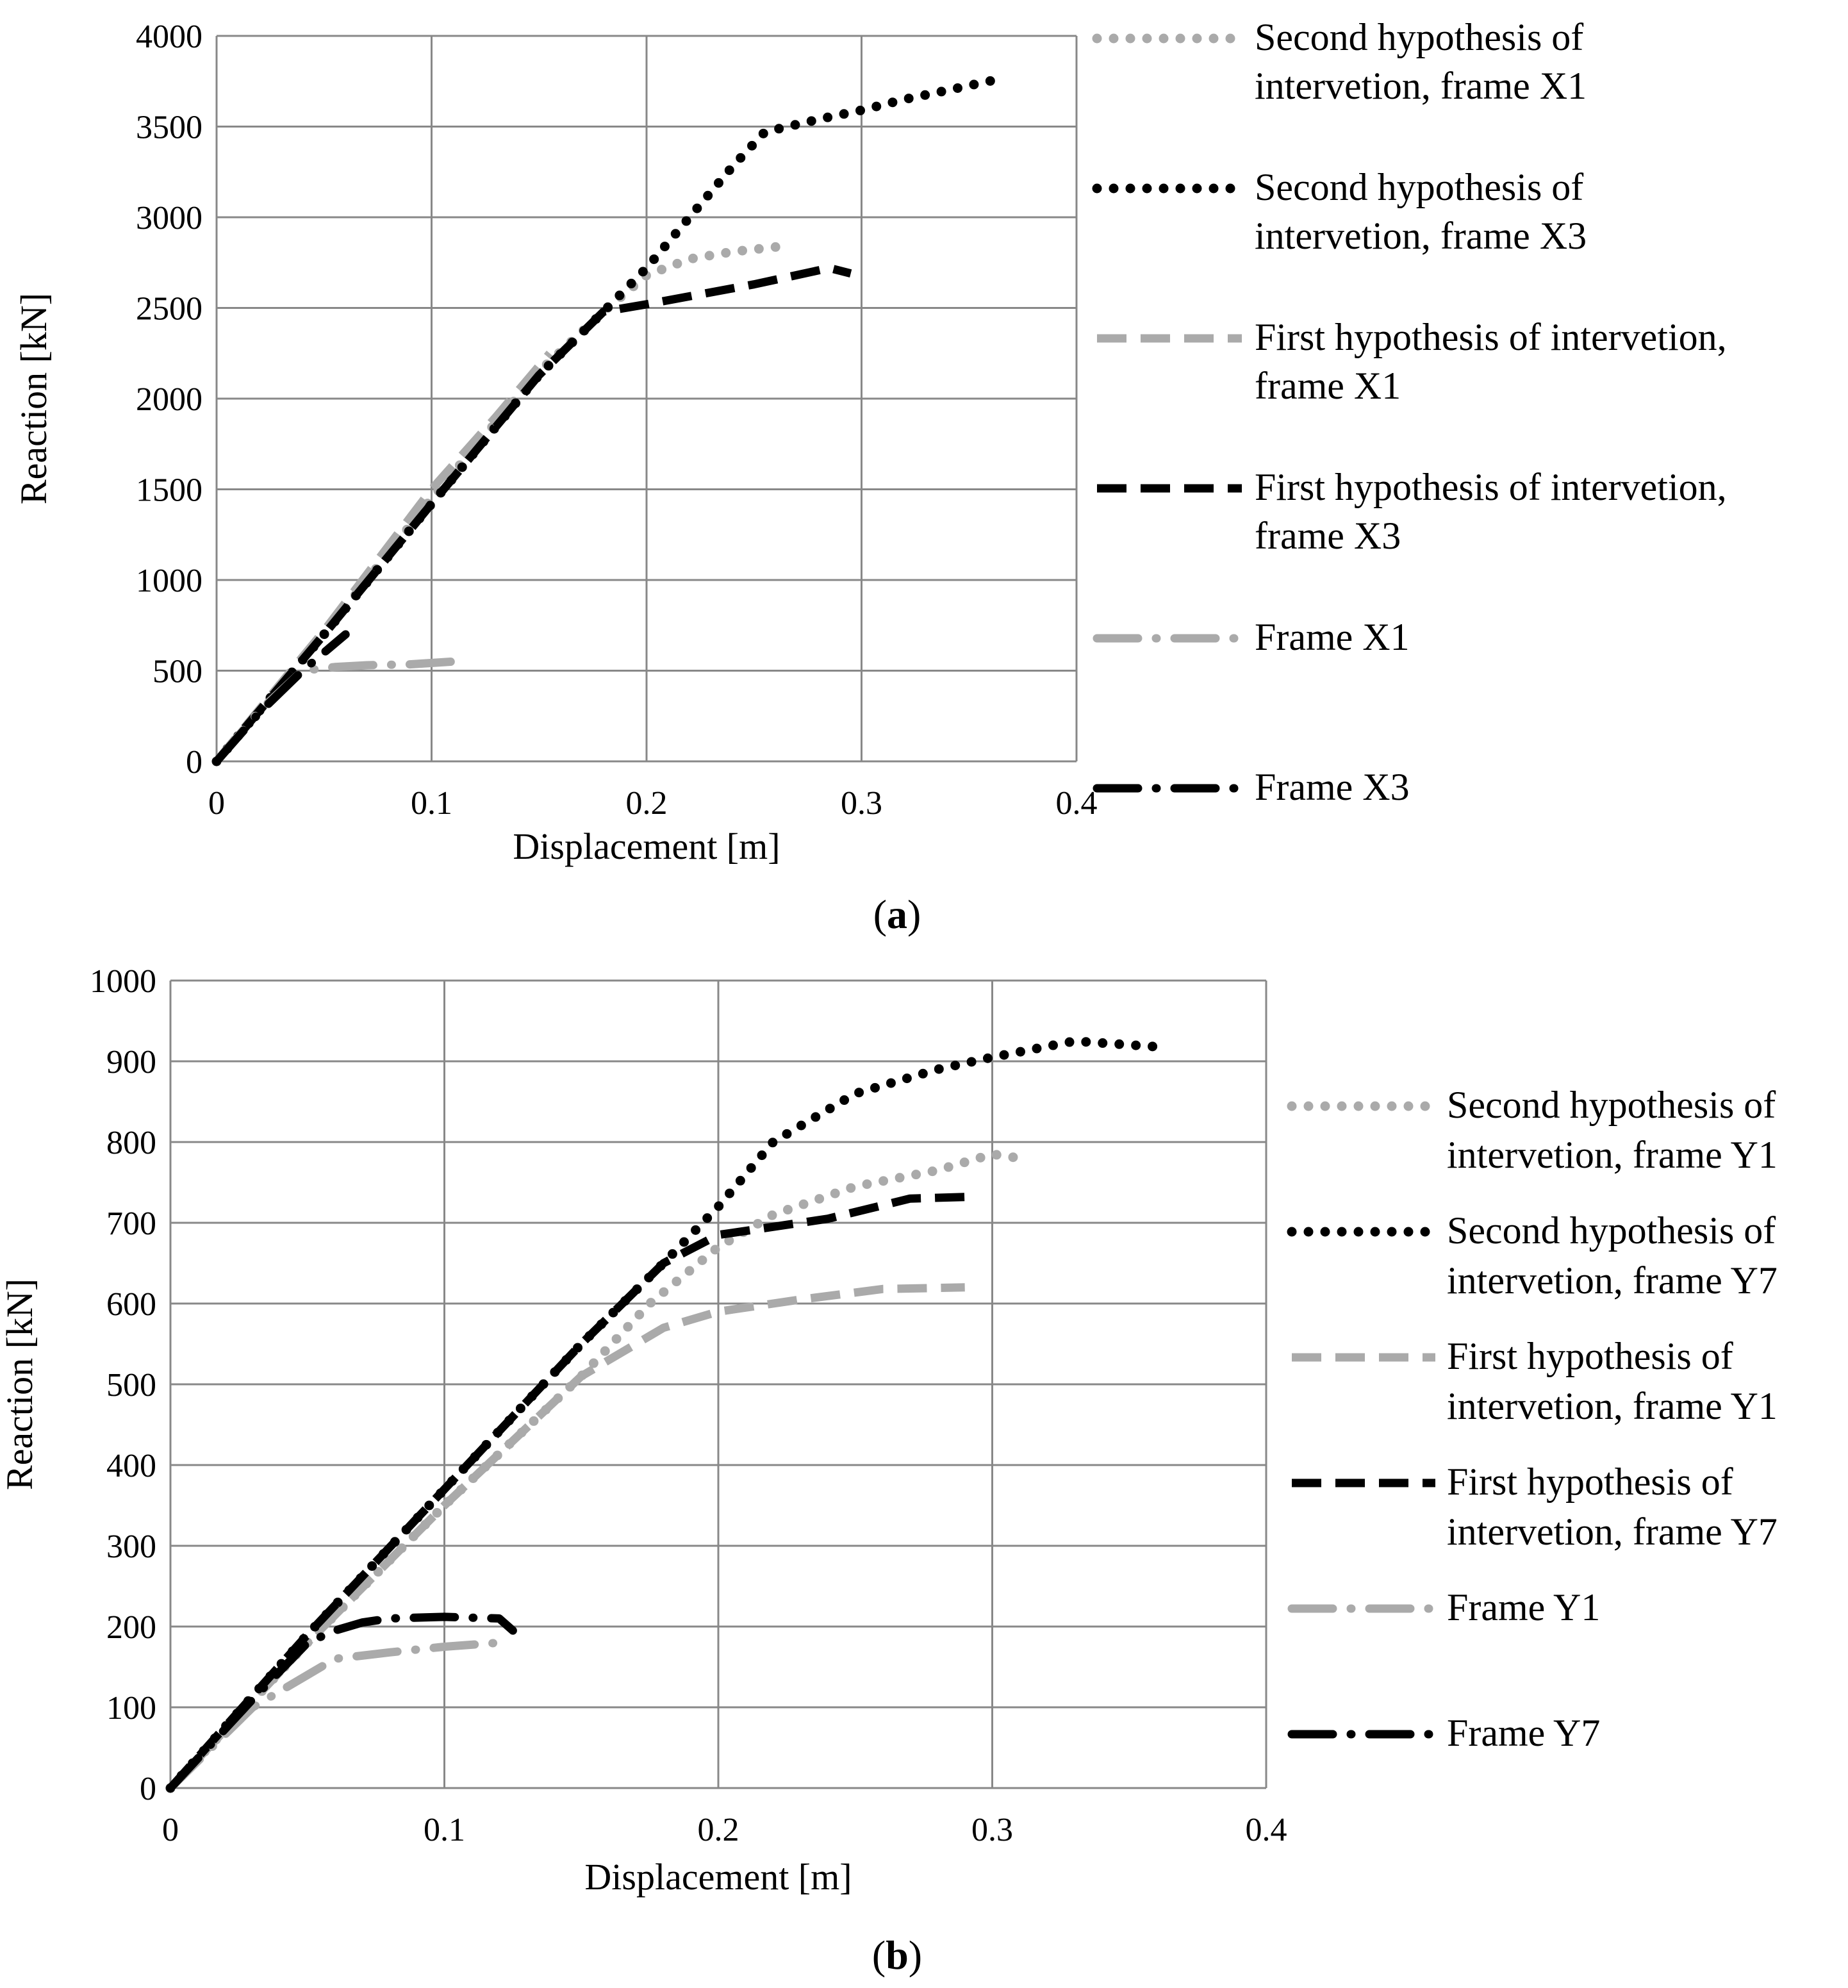  I want to click on y-tick-label: 600, so click(131, 1304).